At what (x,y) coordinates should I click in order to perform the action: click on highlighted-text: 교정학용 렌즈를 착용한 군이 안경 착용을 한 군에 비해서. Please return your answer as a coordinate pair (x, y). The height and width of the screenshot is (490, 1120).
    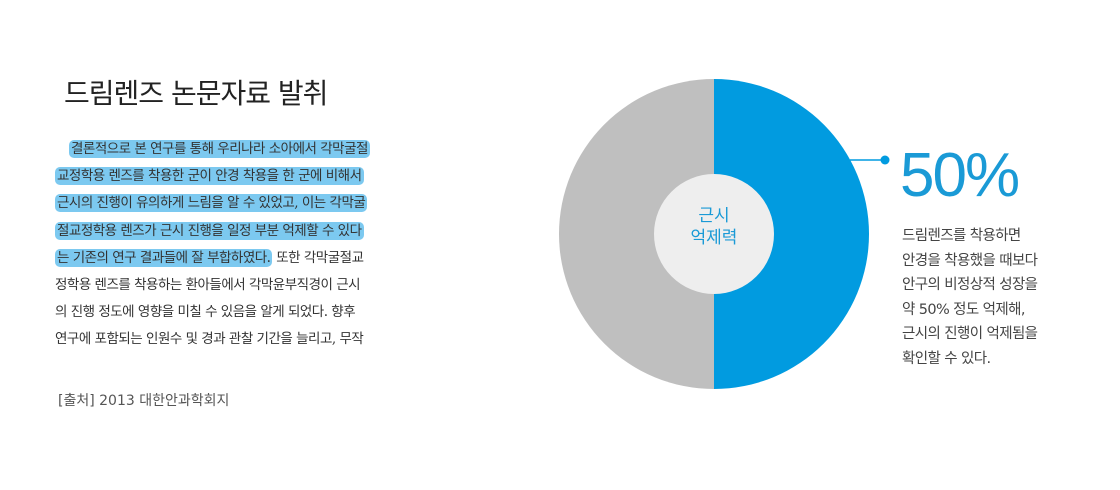
    Looking at the image, I should click on (209, 176).